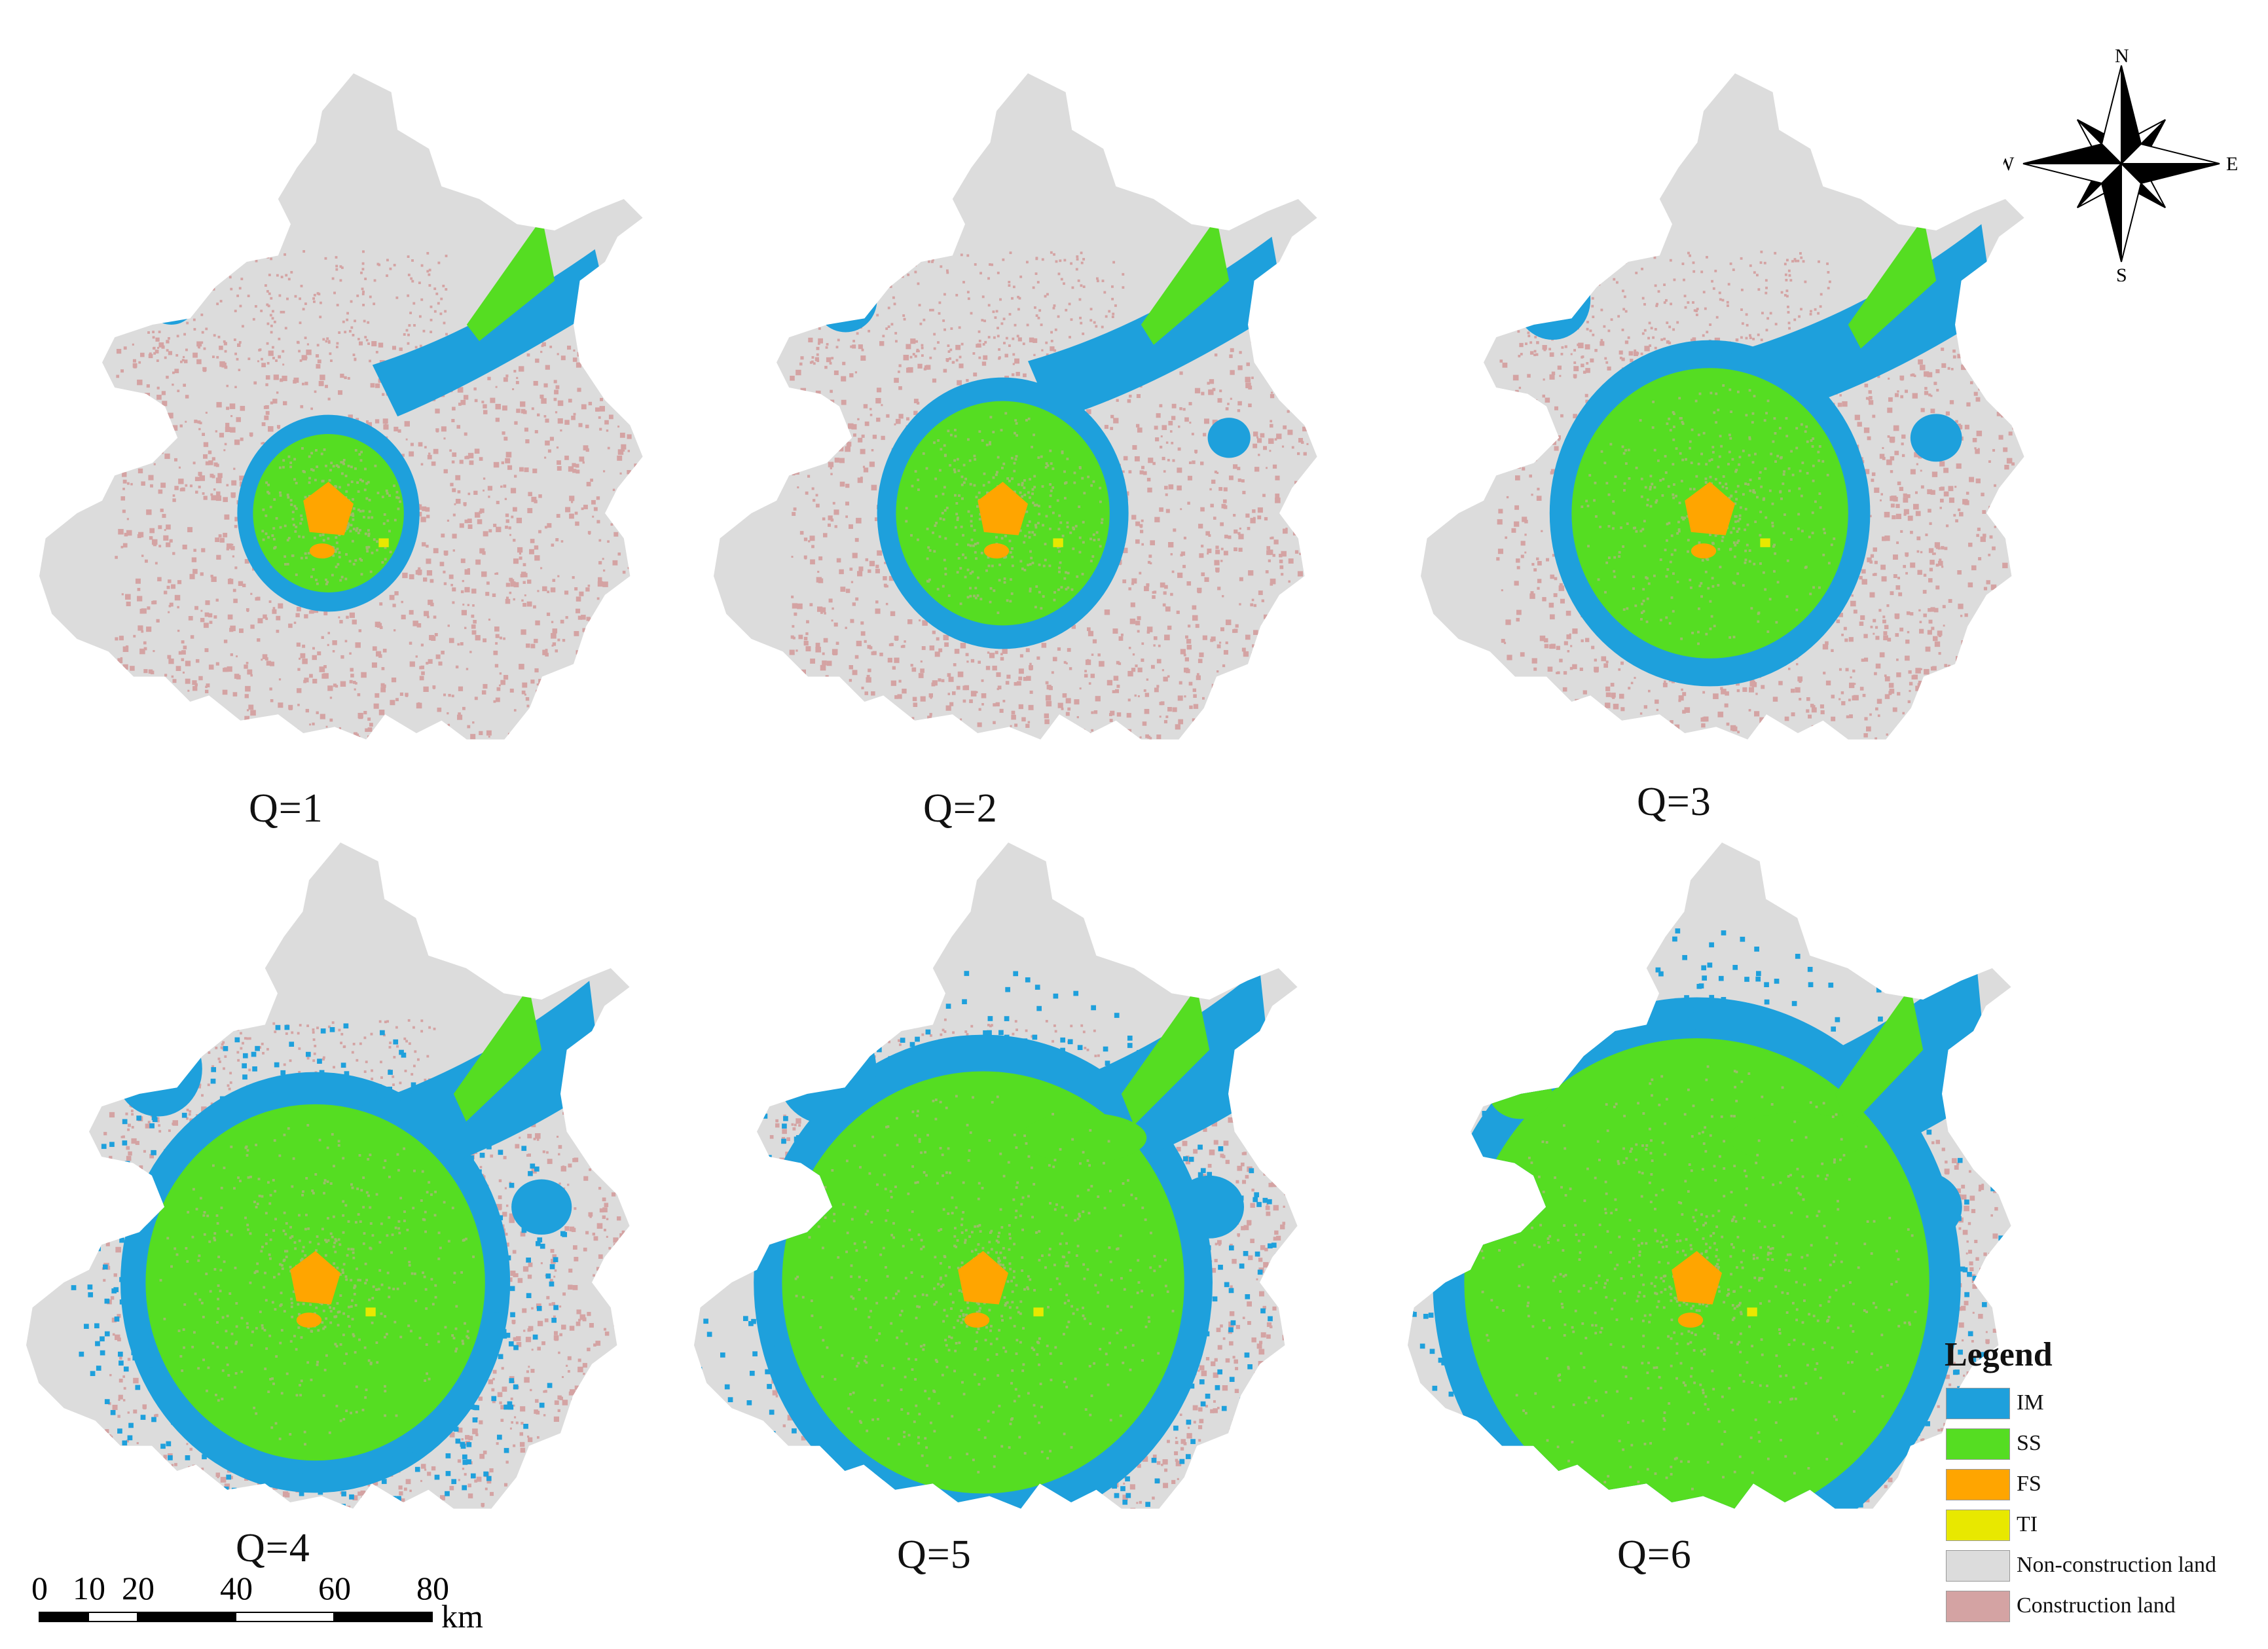 The height and width of the screenshot is (1649, 2268). Describe the element at coordinates (2117, 1565) in the screenshot. I see `legend-label: Non-construction land` at that location.